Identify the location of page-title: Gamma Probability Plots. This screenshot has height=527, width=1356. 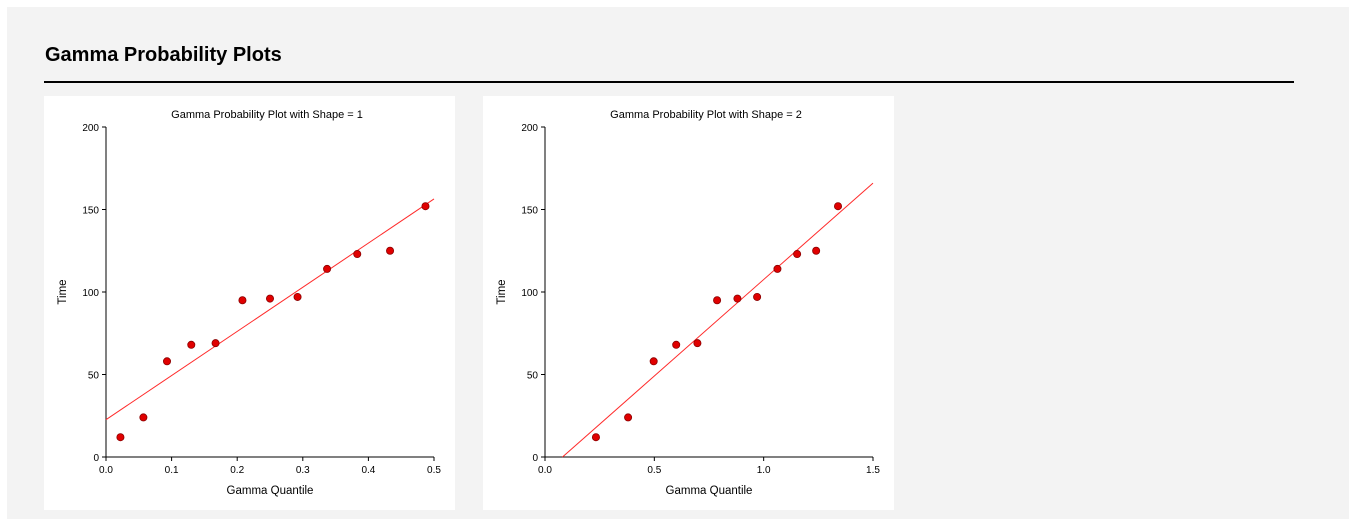
(163, 55).